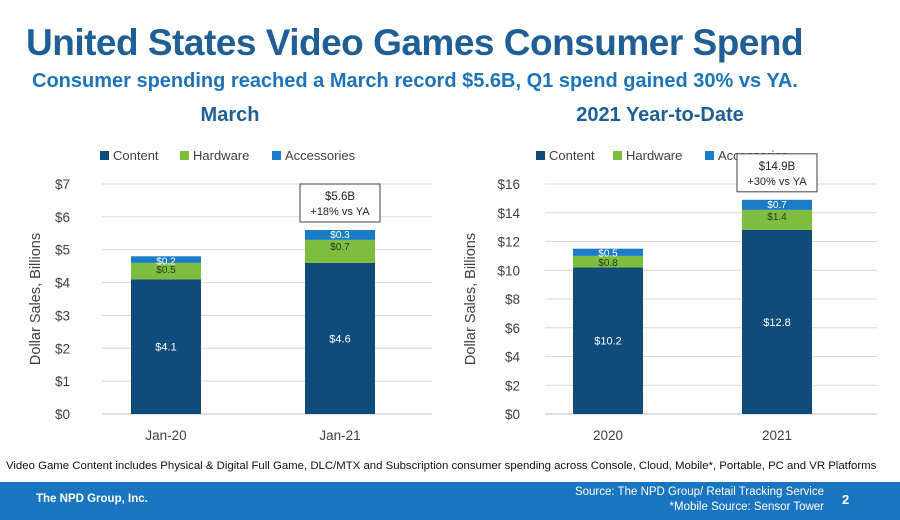 The image size is (900, 520). I want to click on bar-content-2021, so click(777, 322).